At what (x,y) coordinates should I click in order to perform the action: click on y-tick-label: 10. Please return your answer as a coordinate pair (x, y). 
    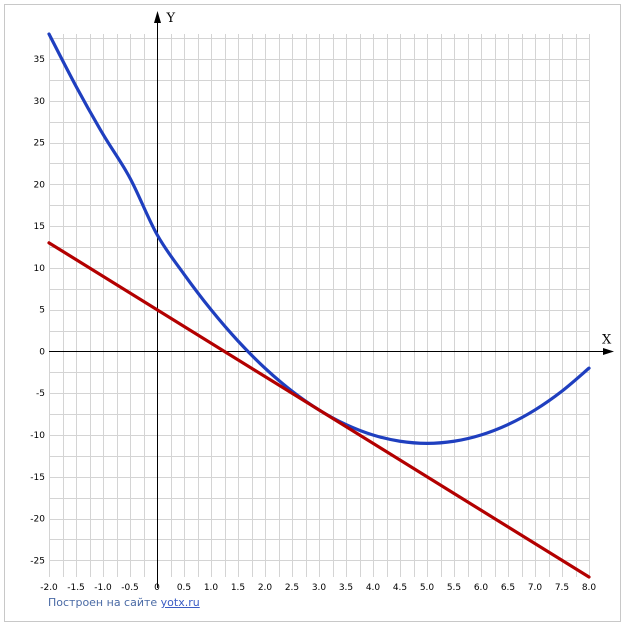
    Looking at the image, I should click on (40, 269).